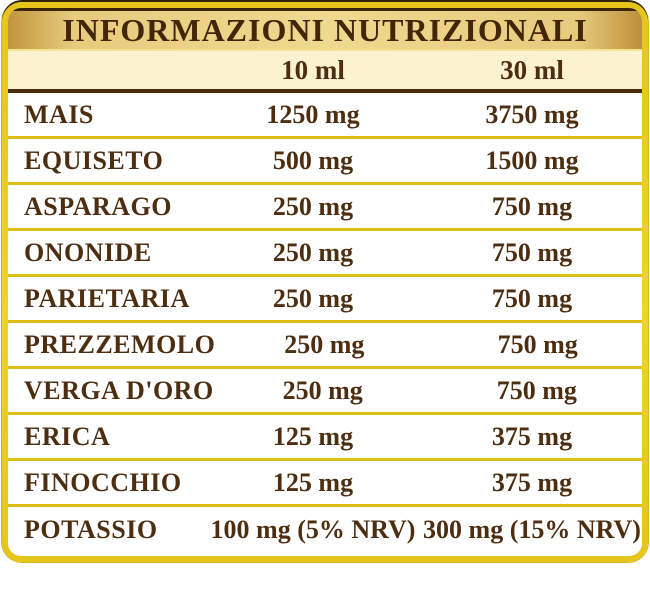 The height and width of the screenshot is (598, 650). I want to click on ingredient-label: POTASSIO, so click(91, 529).